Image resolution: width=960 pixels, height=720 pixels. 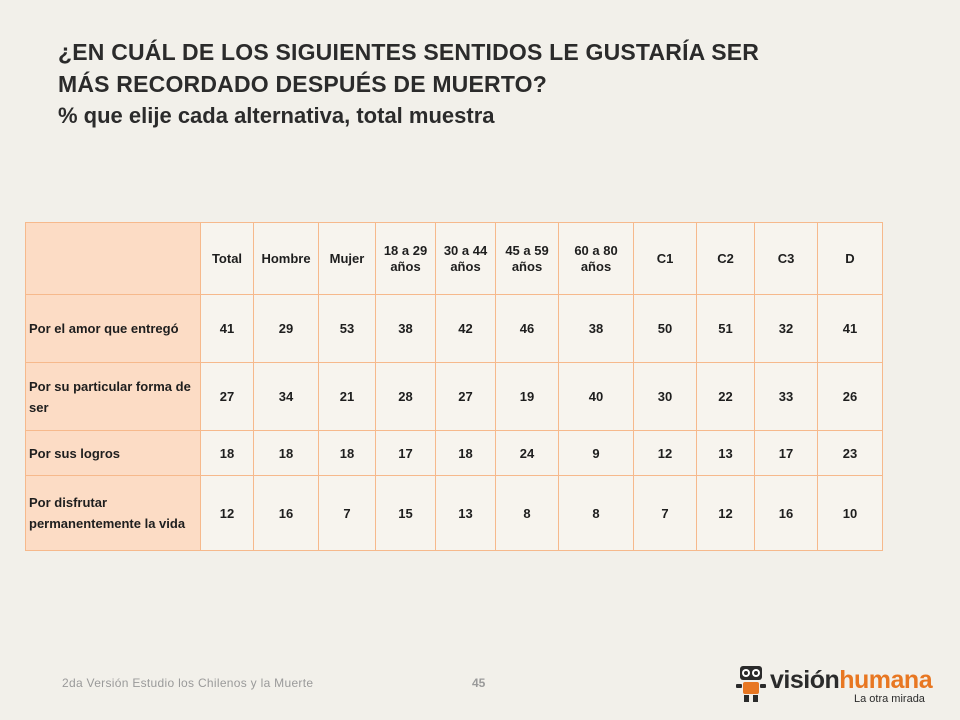 What do you see at coordinates (527, 396) in the screenshot?
I see `table-cell: 19` at bounding box center [527, 396].